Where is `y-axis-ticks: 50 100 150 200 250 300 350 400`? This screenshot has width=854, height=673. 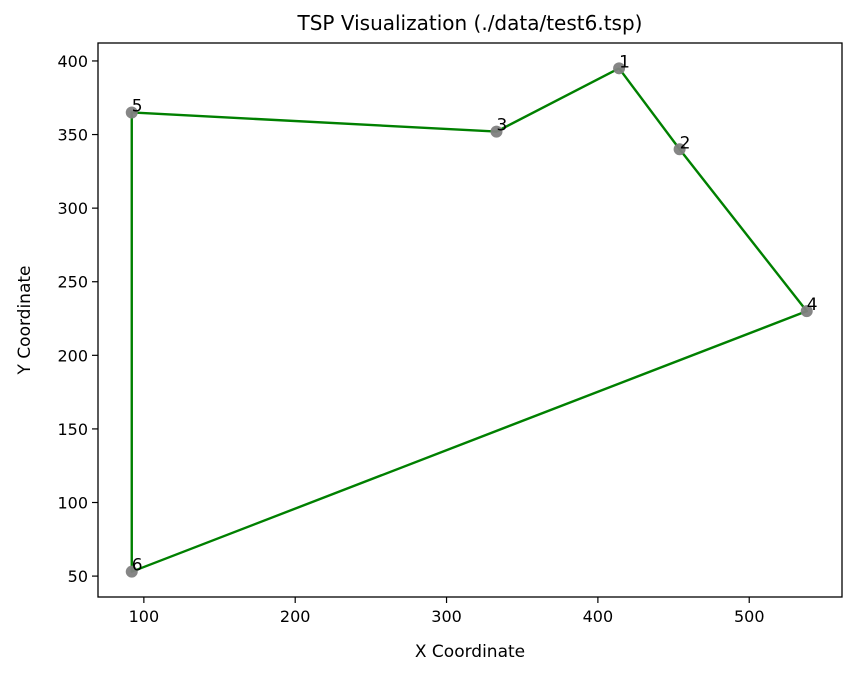 y-axis-ticks: 50 100 150 200 250 300 350 400 is located at coordinates (77, 319).